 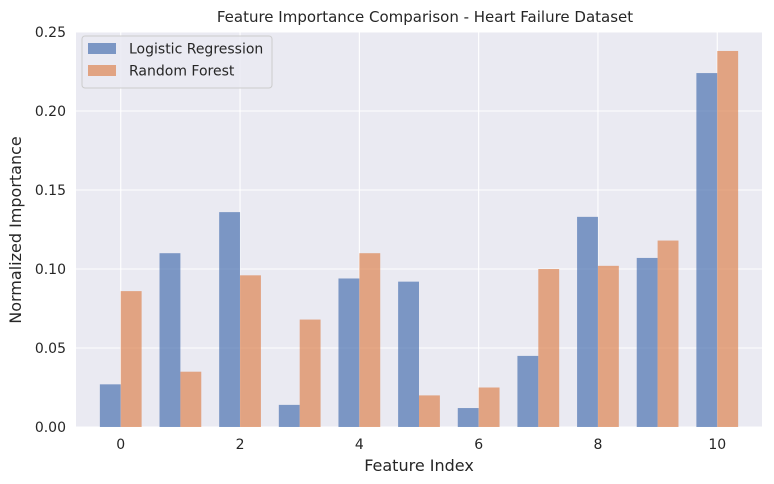 What do you see at coordinates (597, 445) in the screenshot?
I see `x-tick-label: 8` at bounding box center [597, 445].